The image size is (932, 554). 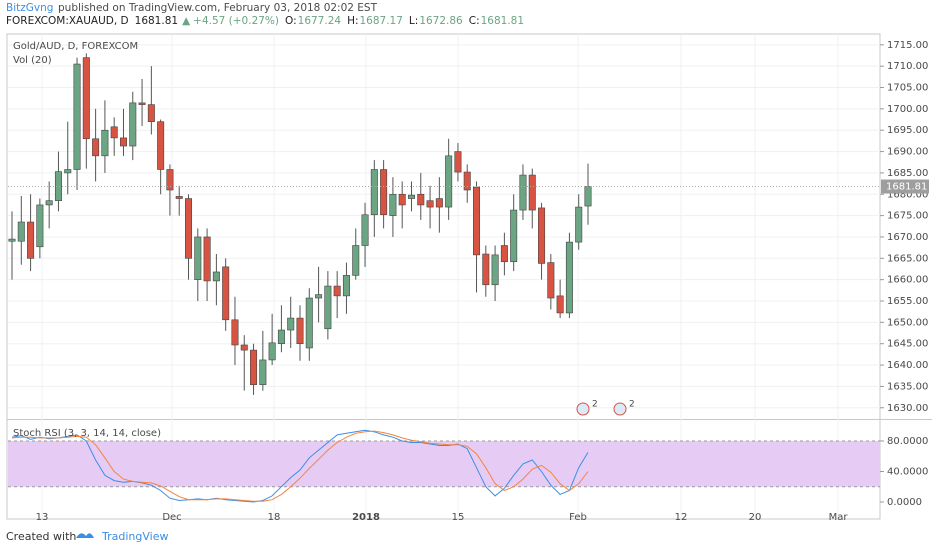 I want to click on stoch-line, so click(x=300, y=466).